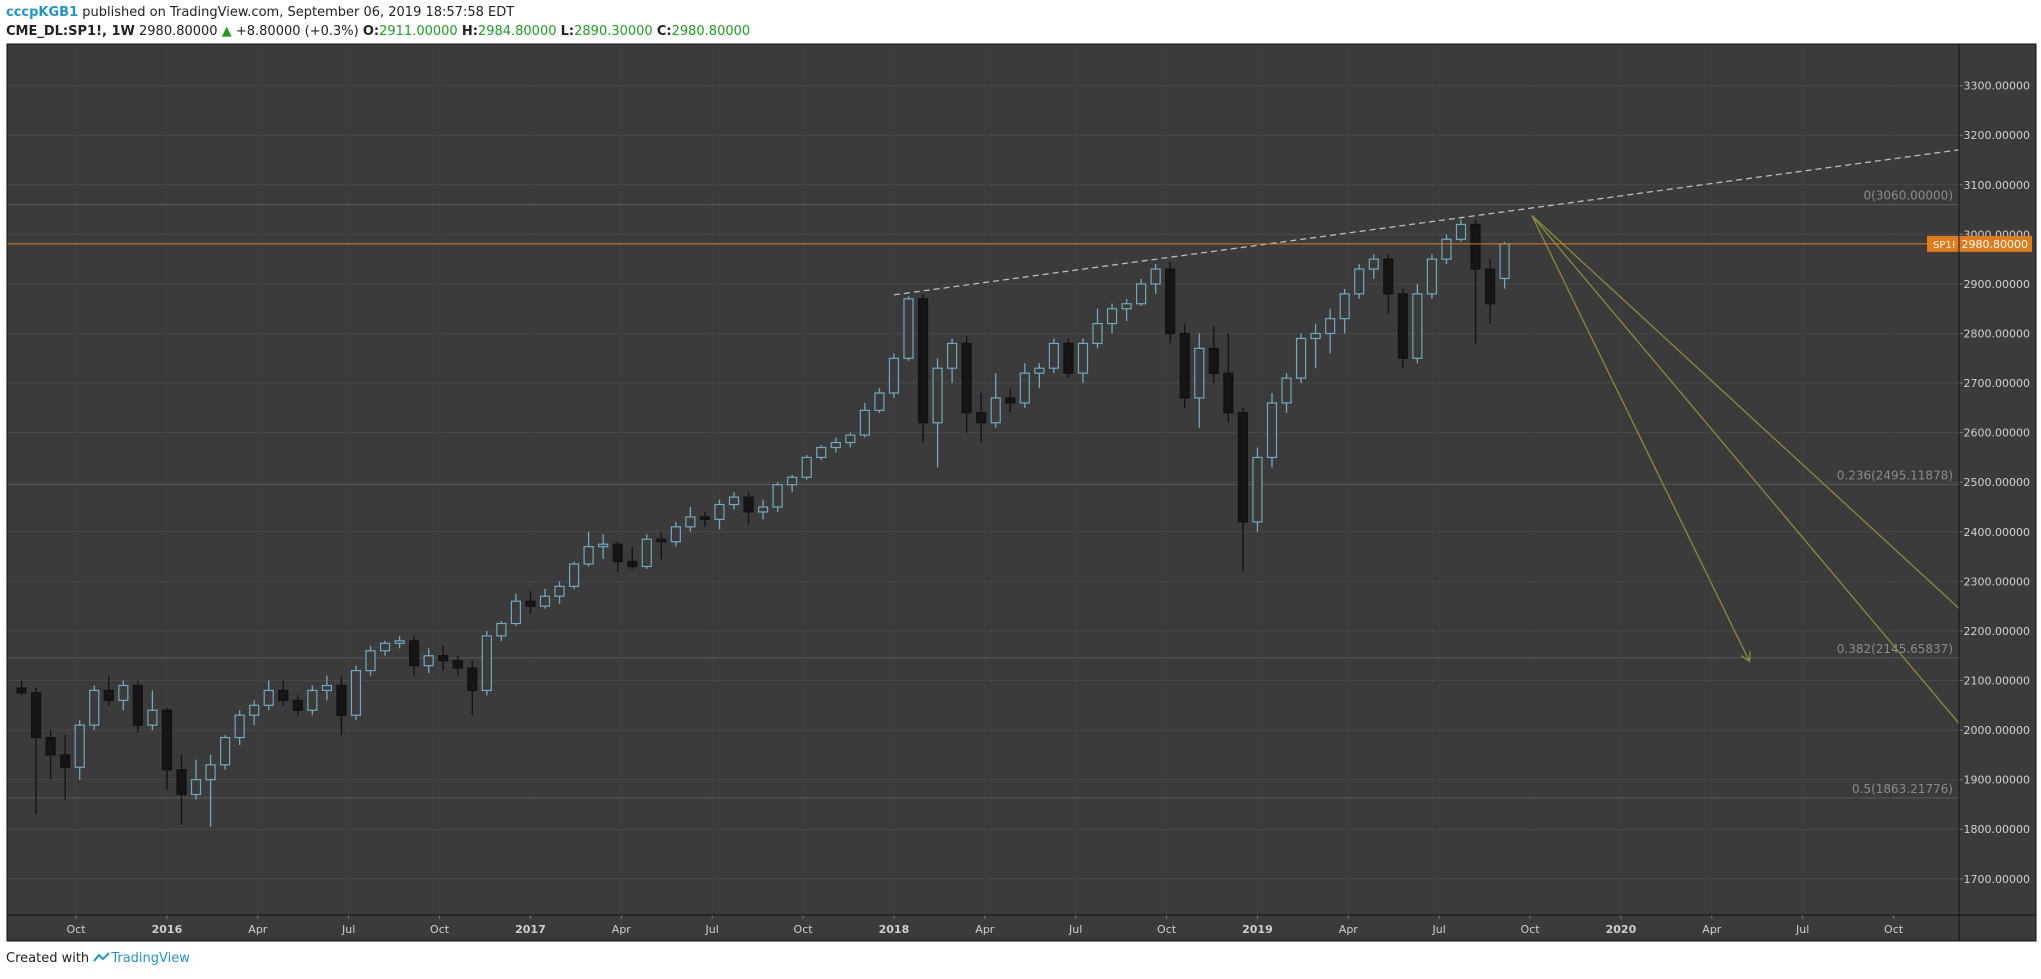 The width and height of the screenshot is (2041, 979). Describe the element at coordinates (1902, 789) in the screenshot. I see `fib-label: 0.5(1863.21776)` at that location.